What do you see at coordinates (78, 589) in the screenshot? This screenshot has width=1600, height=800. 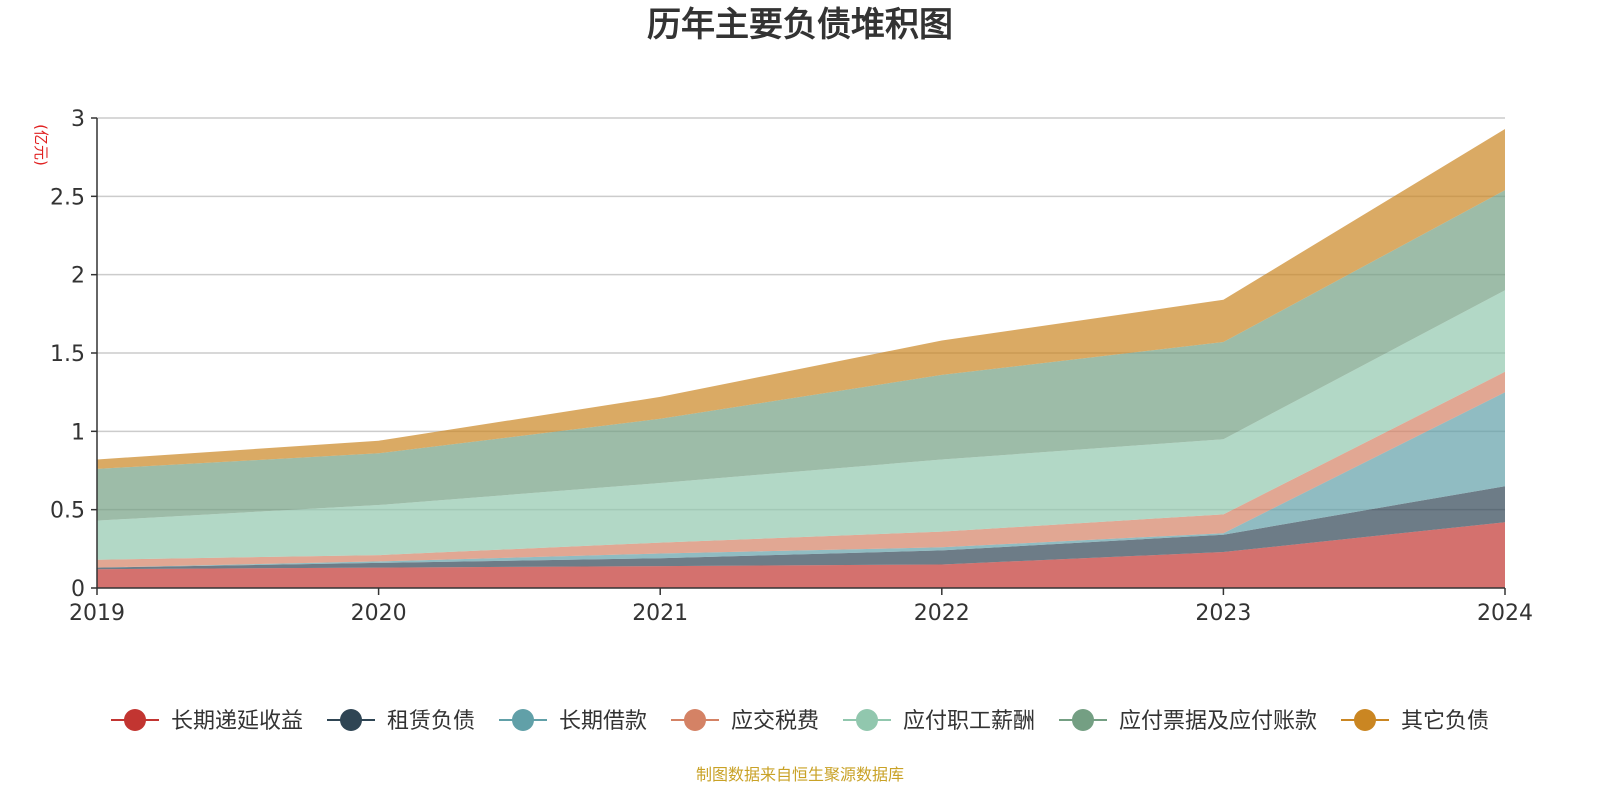 I see `y-tick-label: 0` at bounding box center [78, 589].